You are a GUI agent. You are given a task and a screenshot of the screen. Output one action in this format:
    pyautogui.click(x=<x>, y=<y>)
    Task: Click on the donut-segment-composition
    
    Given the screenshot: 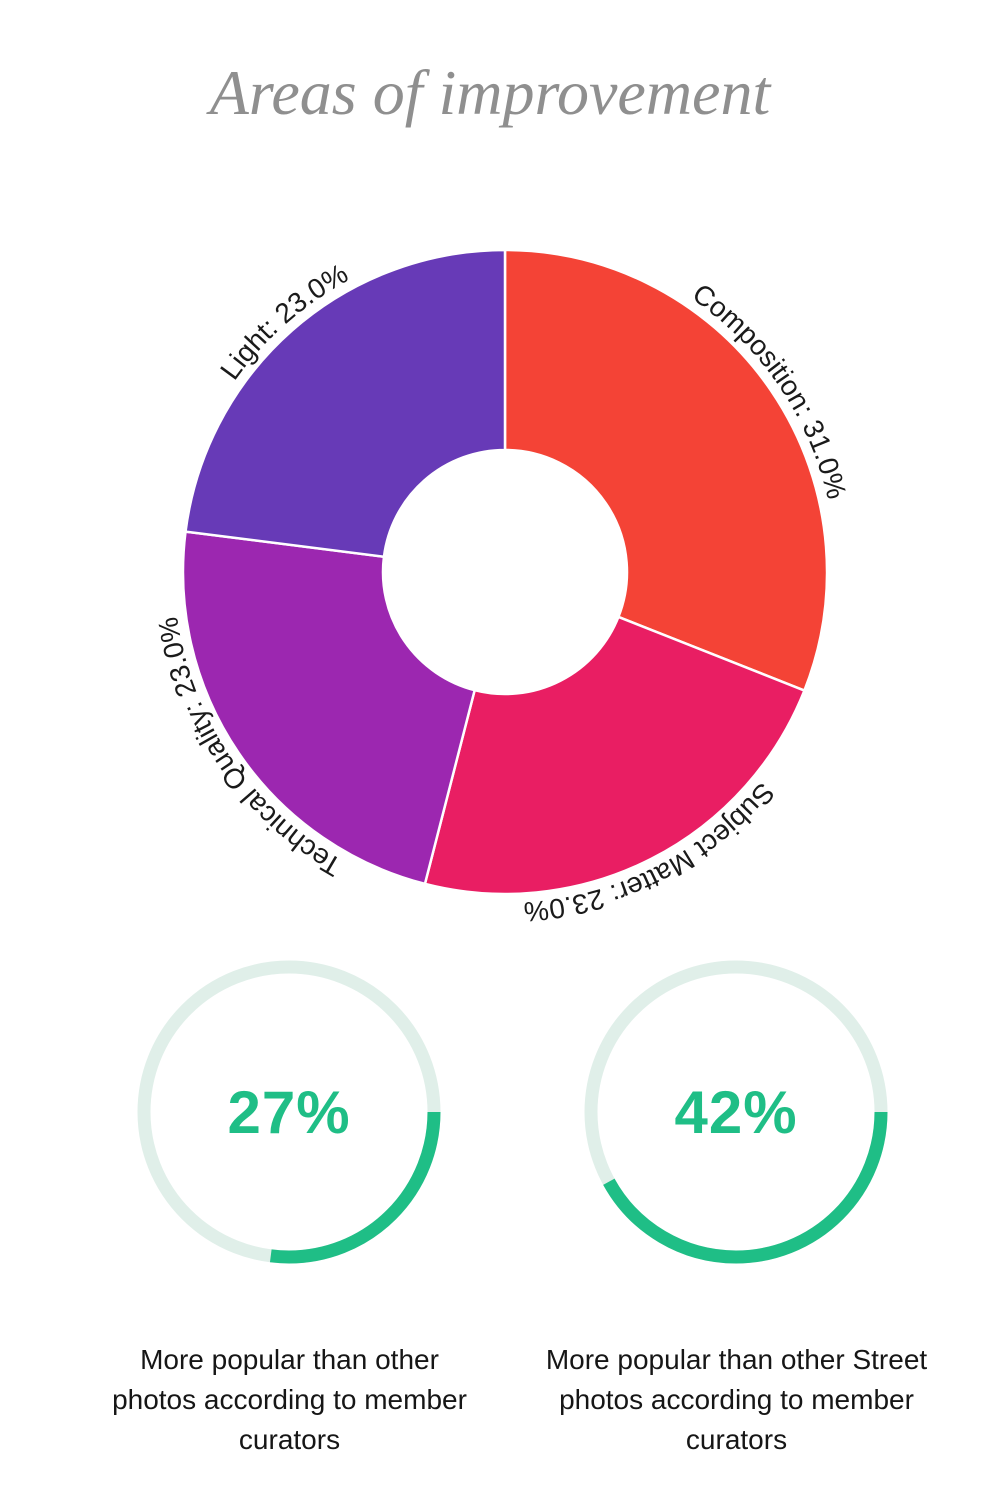 What is the action you would take?
    pyautogui.click(x=666, y=470)
    